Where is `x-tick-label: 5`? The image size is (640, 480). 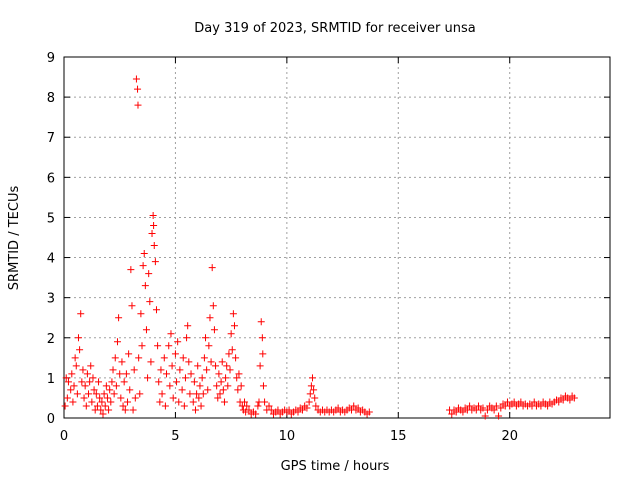 x-tick-label: 5 is located at coordinates (175, 436).